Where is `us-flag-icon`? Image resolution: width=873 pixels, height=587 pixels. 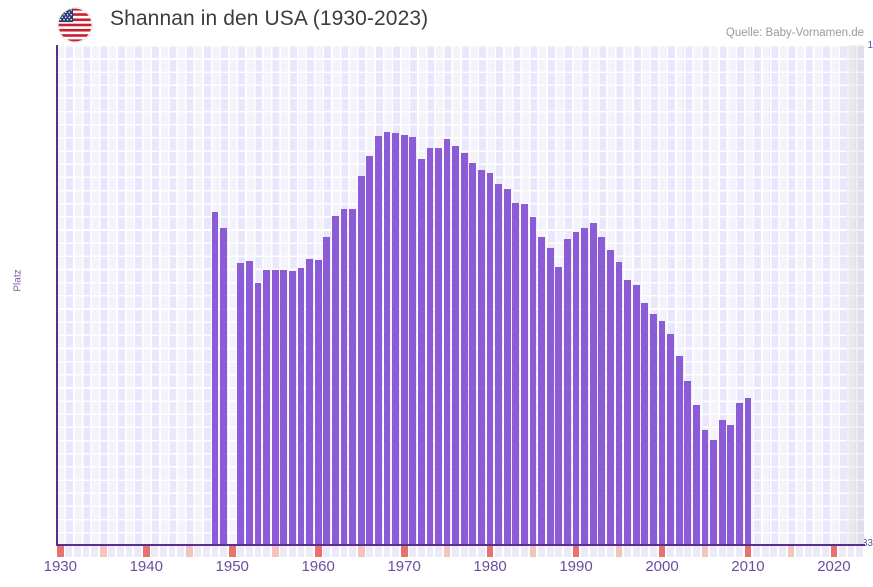
us-flag-icon is located at coordinates (75, 25).